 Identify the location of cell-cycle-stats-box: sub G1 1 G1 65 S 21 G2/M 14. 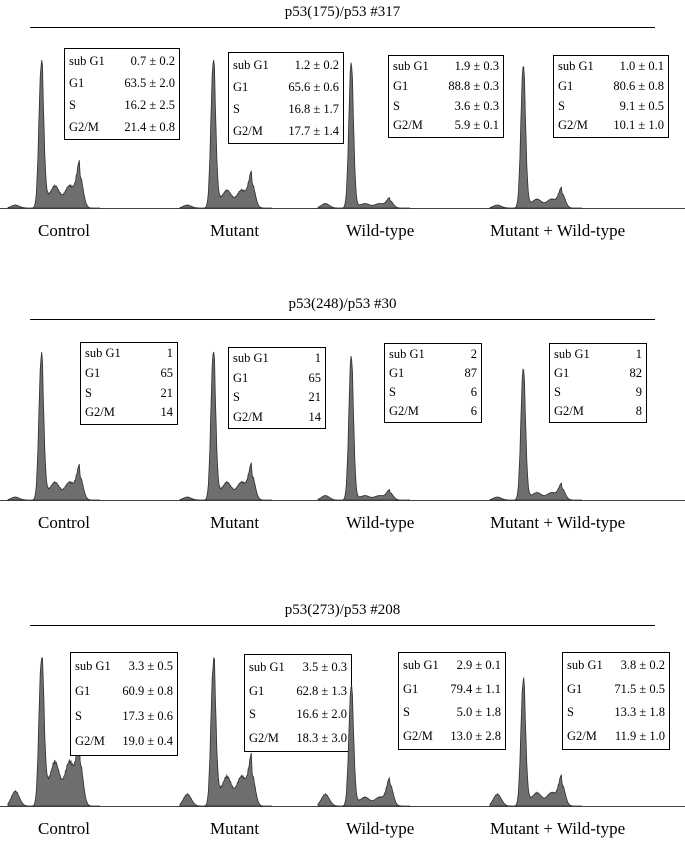
(277, 388).